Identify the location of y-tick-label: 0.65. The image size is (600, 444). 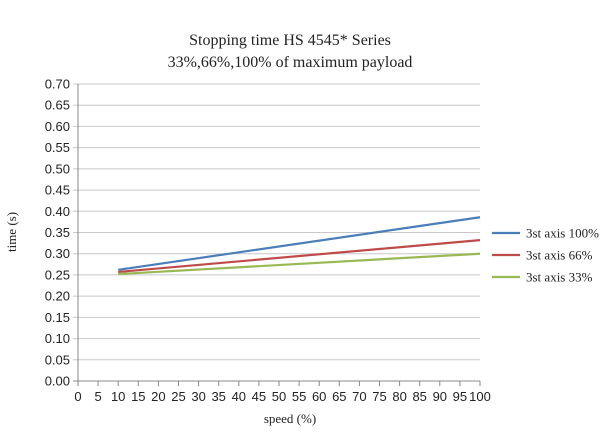
(57, 105).